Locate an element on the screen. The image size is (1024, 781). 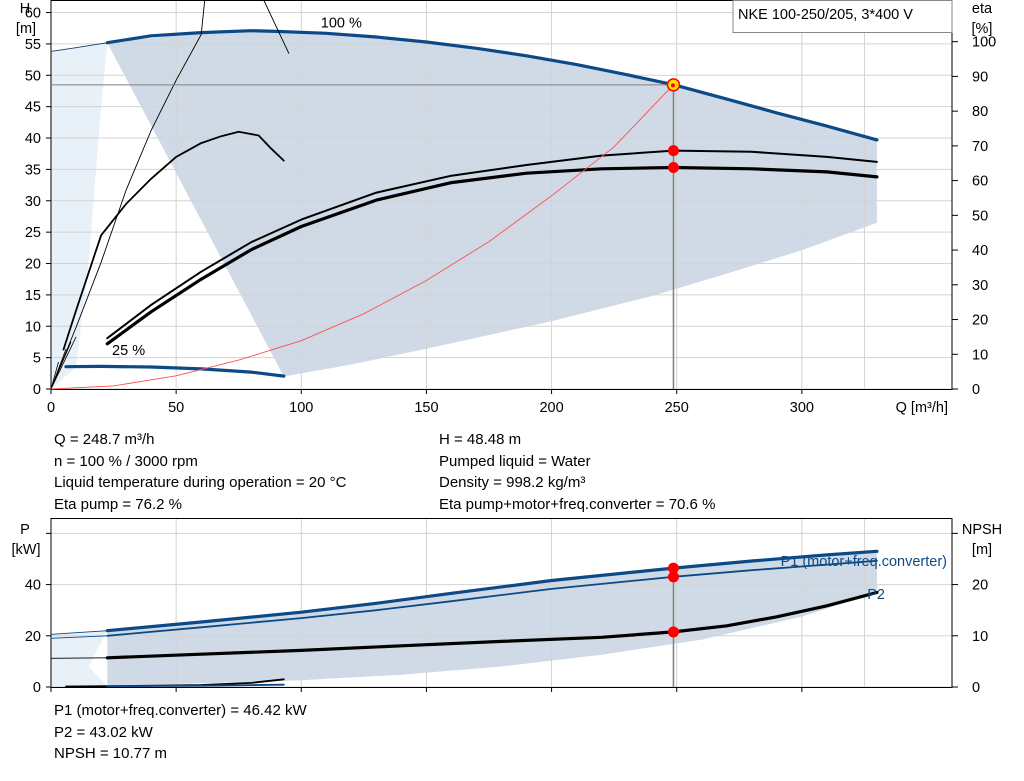
power-ylabel: P is located at coordinates (25, 530).